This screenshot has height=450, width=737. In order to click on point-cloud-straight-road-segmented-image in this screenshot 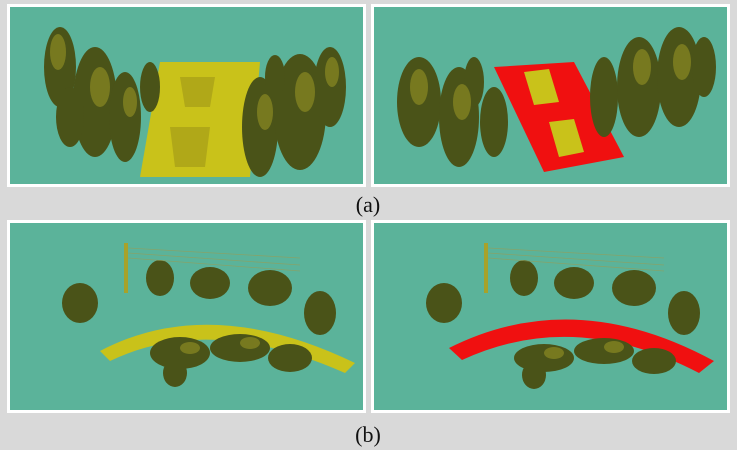, I will do `click(556, 99)`.